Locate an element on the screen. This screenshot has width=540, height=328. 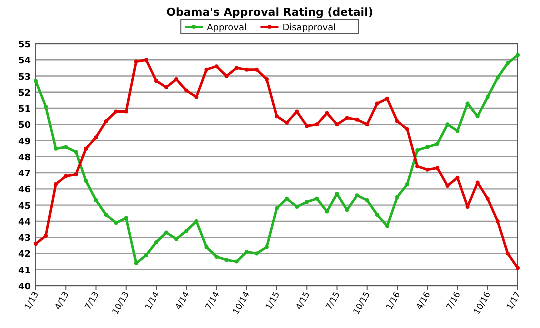
y-tick-label: 50 is located at coordinates (24, 126).